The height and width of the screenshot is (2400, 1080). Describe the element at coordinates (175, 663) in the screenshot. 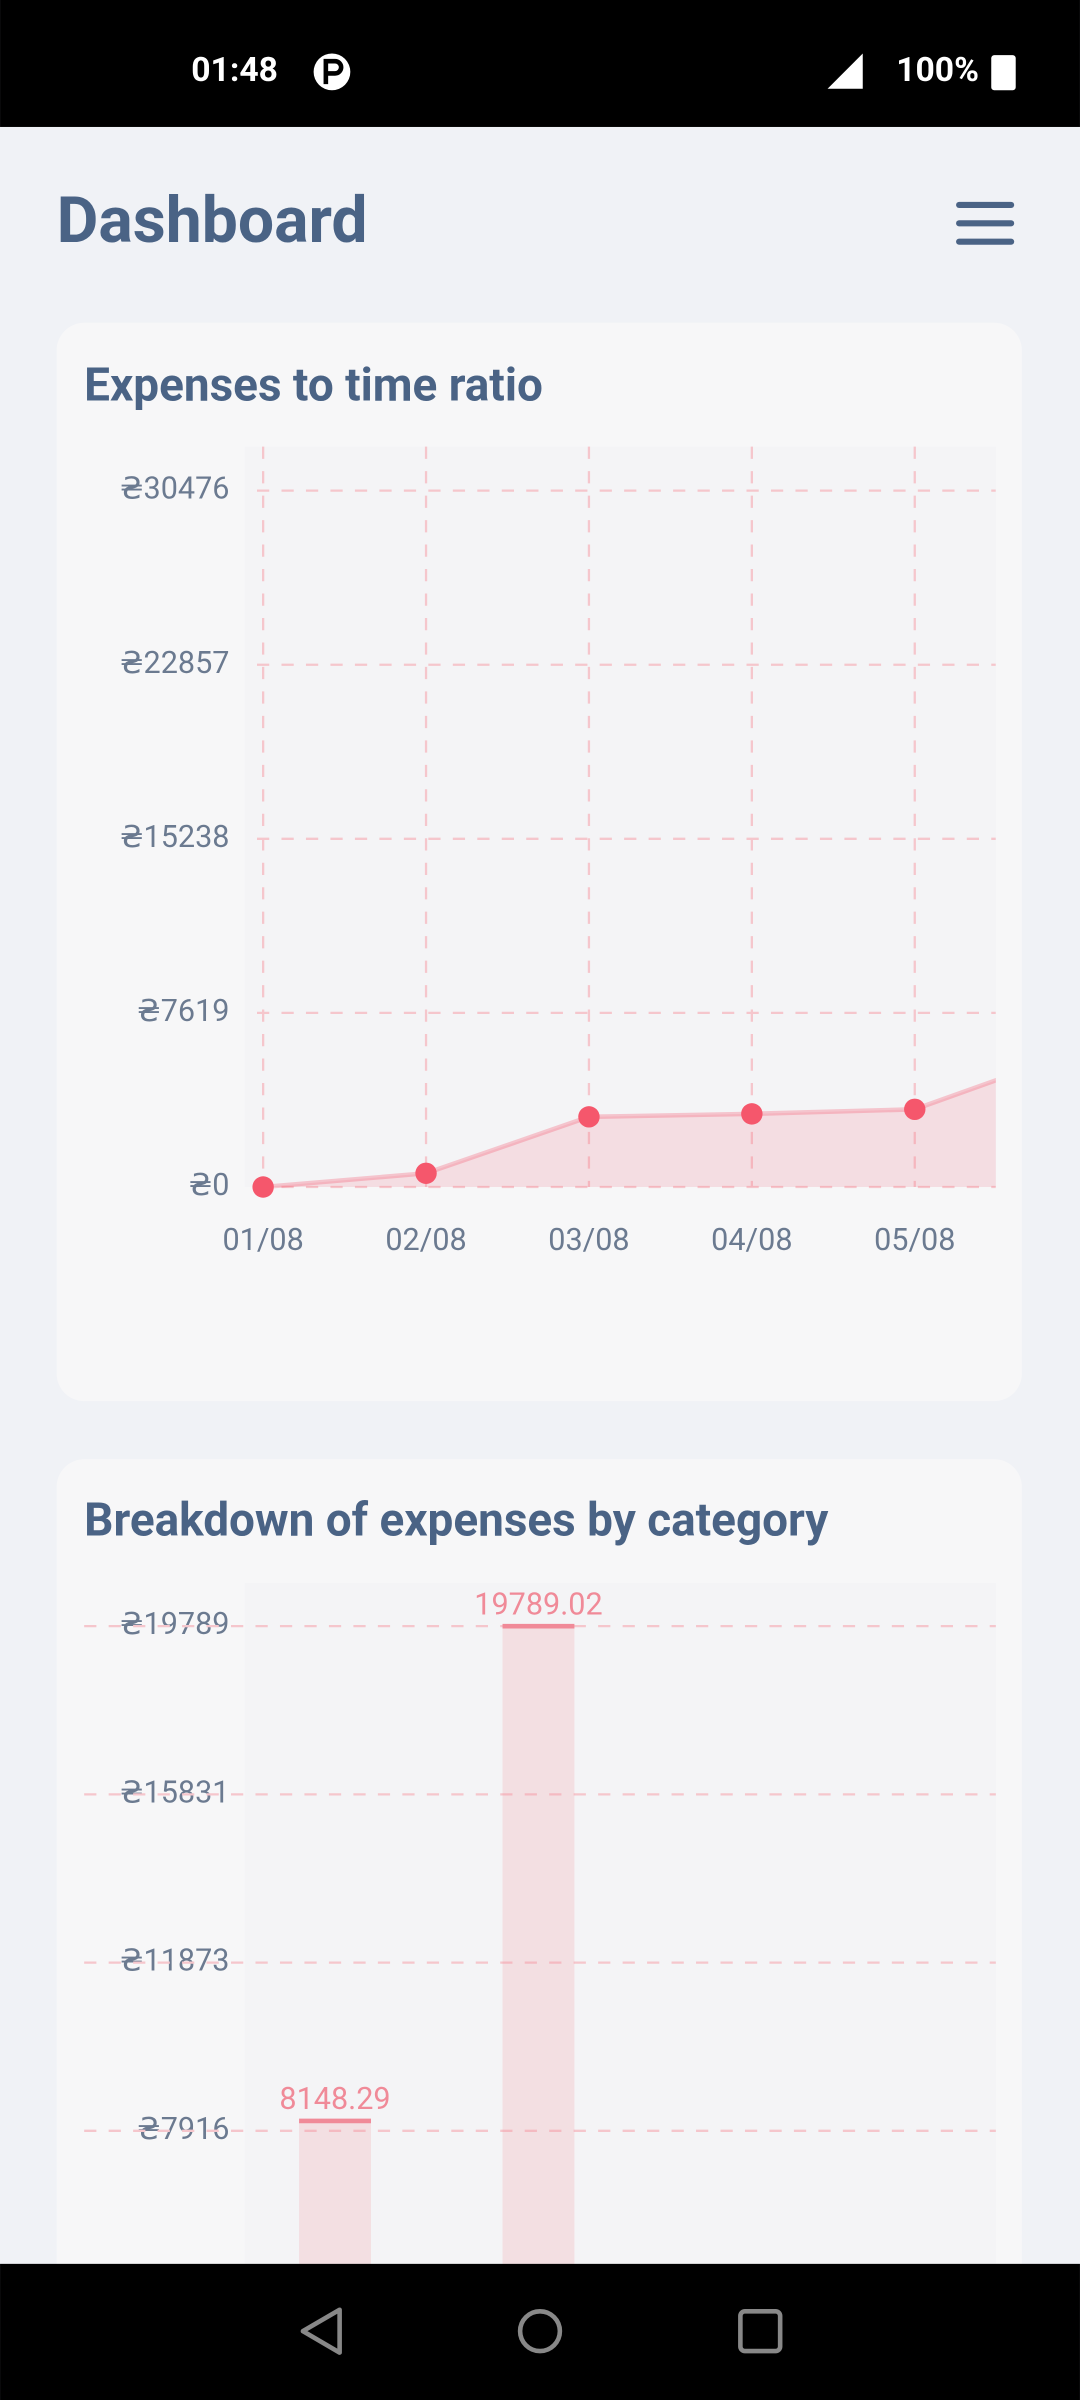

I see `y-tick-label: ₴22857` at that location.